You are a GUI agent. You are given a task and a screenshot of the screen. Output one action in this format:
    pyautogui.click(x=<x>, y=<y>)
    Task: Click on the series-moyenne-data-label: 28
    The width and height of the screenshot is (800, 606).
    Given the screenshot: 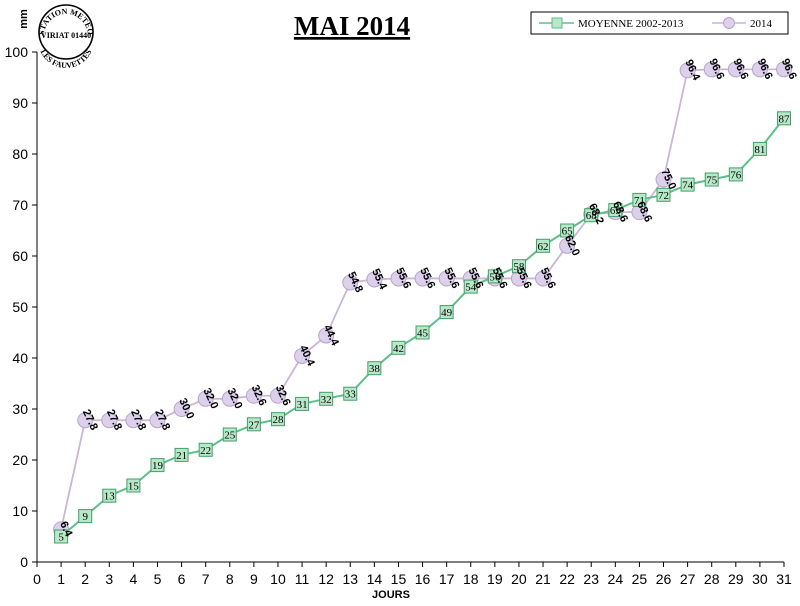 What is the action you would take?
    pyautogui.click(x=278, y=420)
    